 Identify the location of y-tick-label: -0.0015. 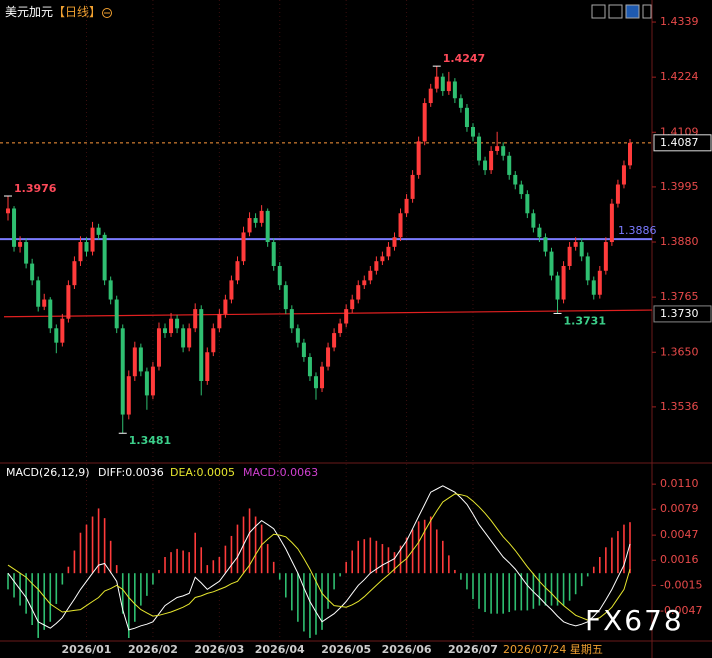
(681, 584).